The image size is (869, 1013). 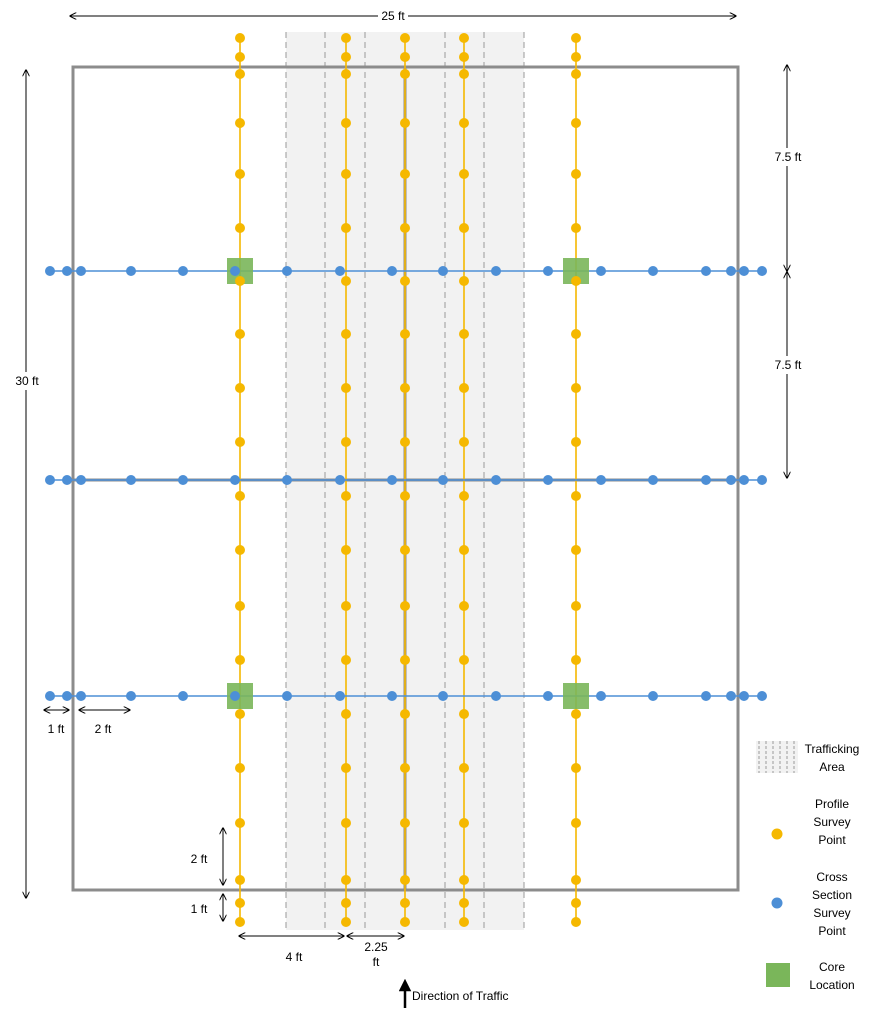 I want to click on width-dimension-label: 25 ft, so click(x=393, y=16).